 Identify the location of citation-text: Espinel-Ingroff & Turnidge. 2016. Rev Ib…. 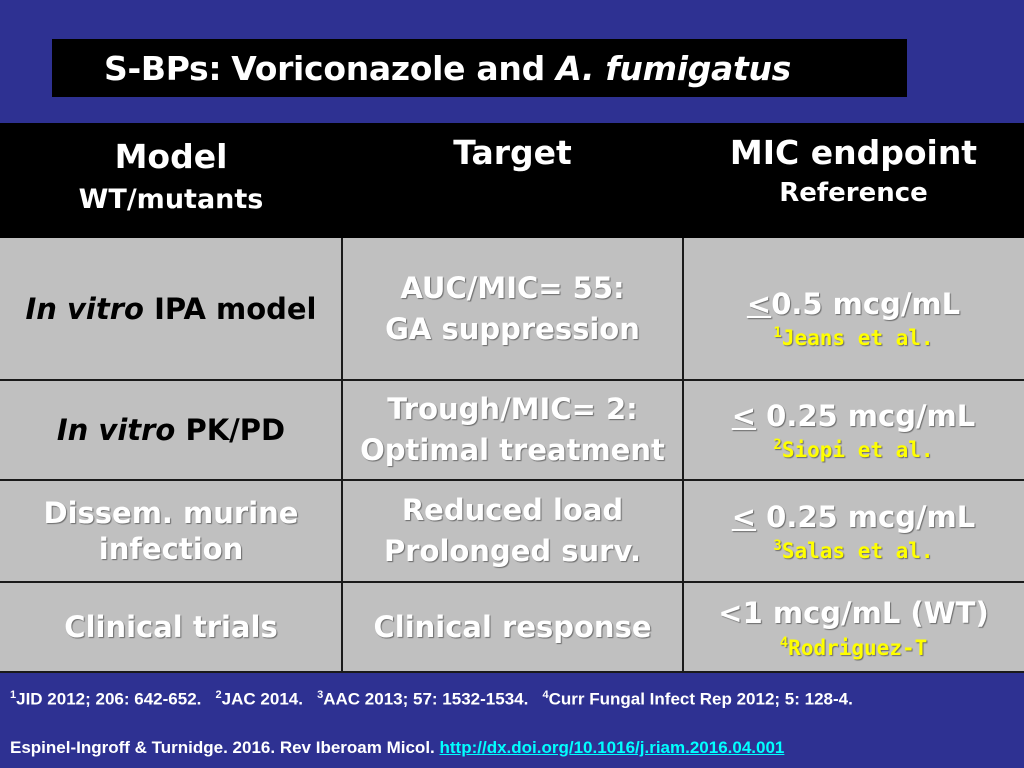
(222, 747).